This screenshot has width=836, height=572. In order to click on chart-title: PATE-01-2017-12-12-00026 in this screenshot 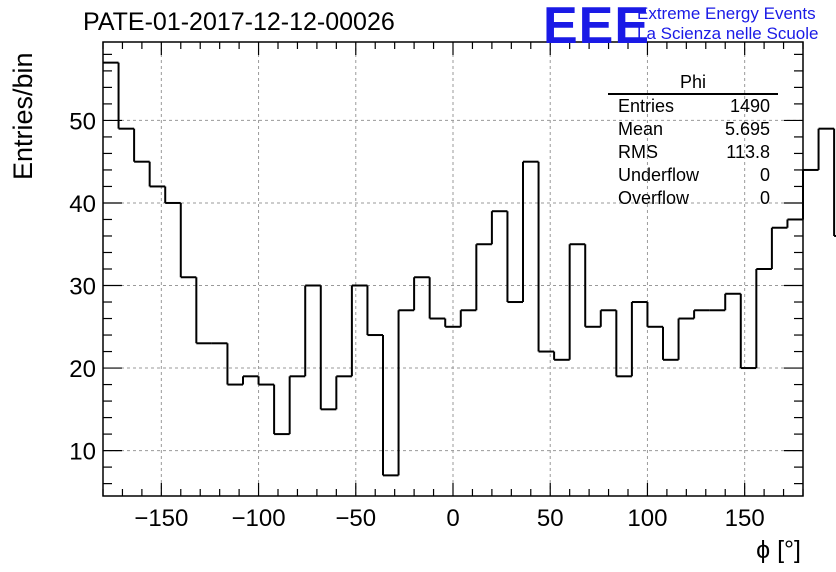, I will do `click(239, 22)`.